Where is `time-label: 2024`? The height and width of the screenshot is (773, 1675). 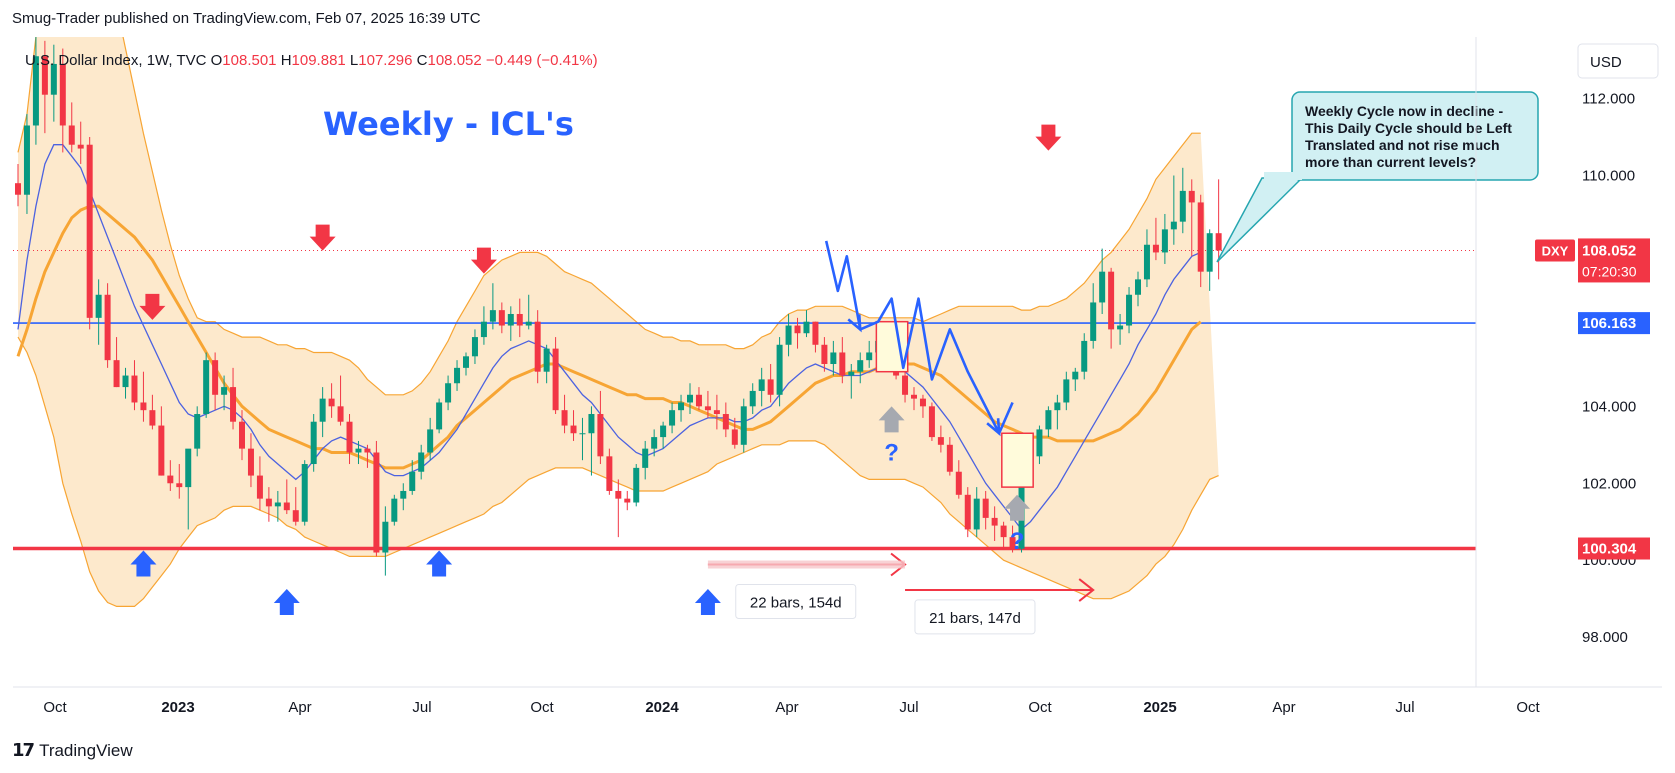 time-label: 2024 is located at coordinates (662, 707).